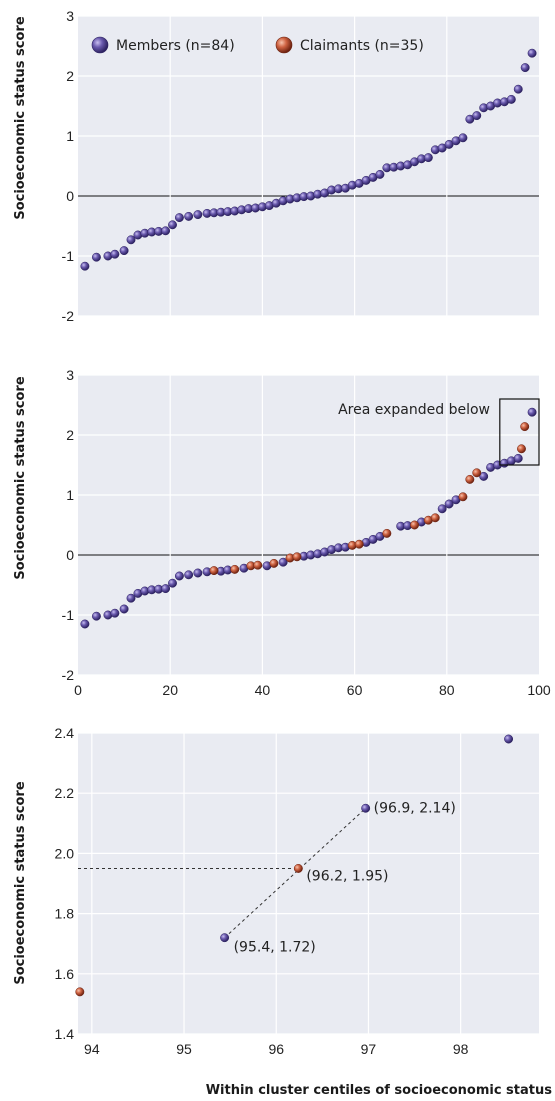 The width and height of the screenshot is (555, 1101). Describe the element at coordinates (355, 690) in the screenshot. I see `x-tick-label: 60` at that location.